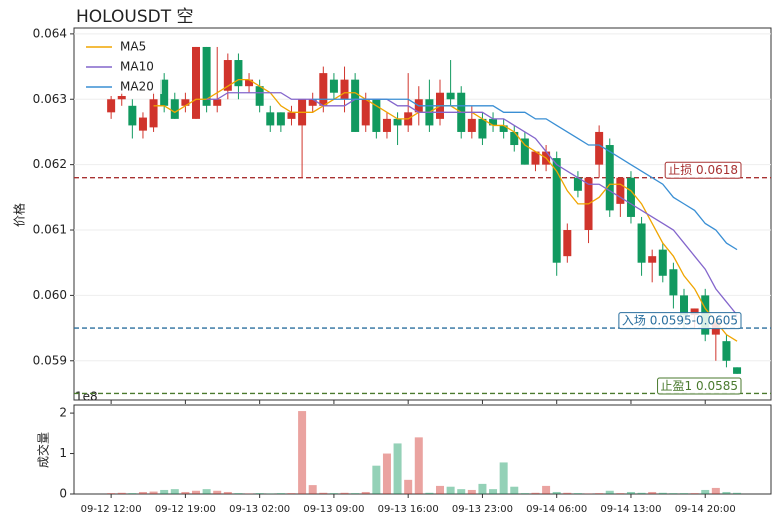 Image resolution: width=782 pixels, height=526 pixels. Describe the element at coordinates (19, 215) in the screenshot. I see `y-axis-label: 价格` at that location.